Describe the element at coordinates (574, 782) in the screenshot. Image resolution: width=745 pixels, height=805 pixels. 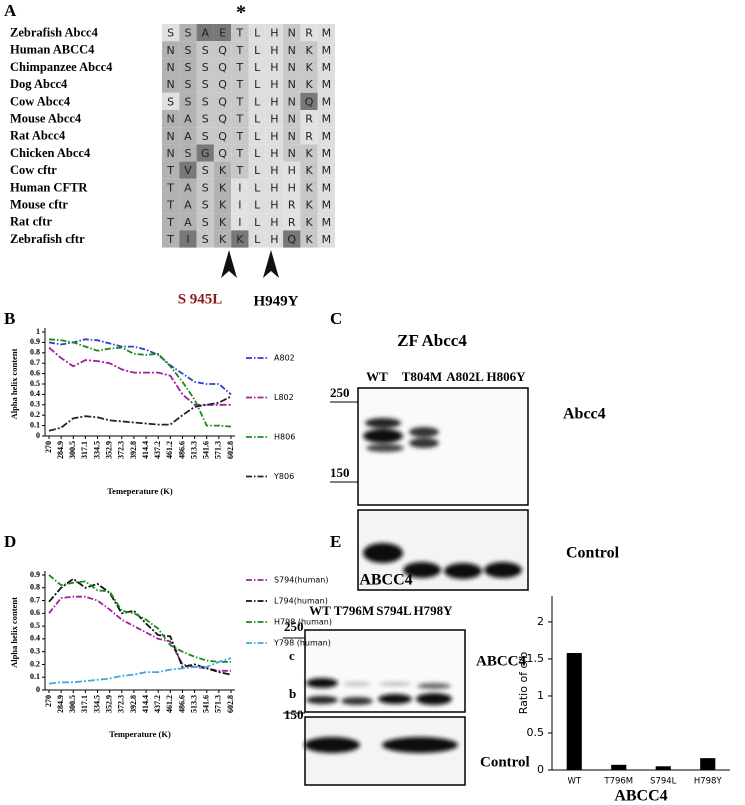
I see `x-tick-label: WT` at that location.